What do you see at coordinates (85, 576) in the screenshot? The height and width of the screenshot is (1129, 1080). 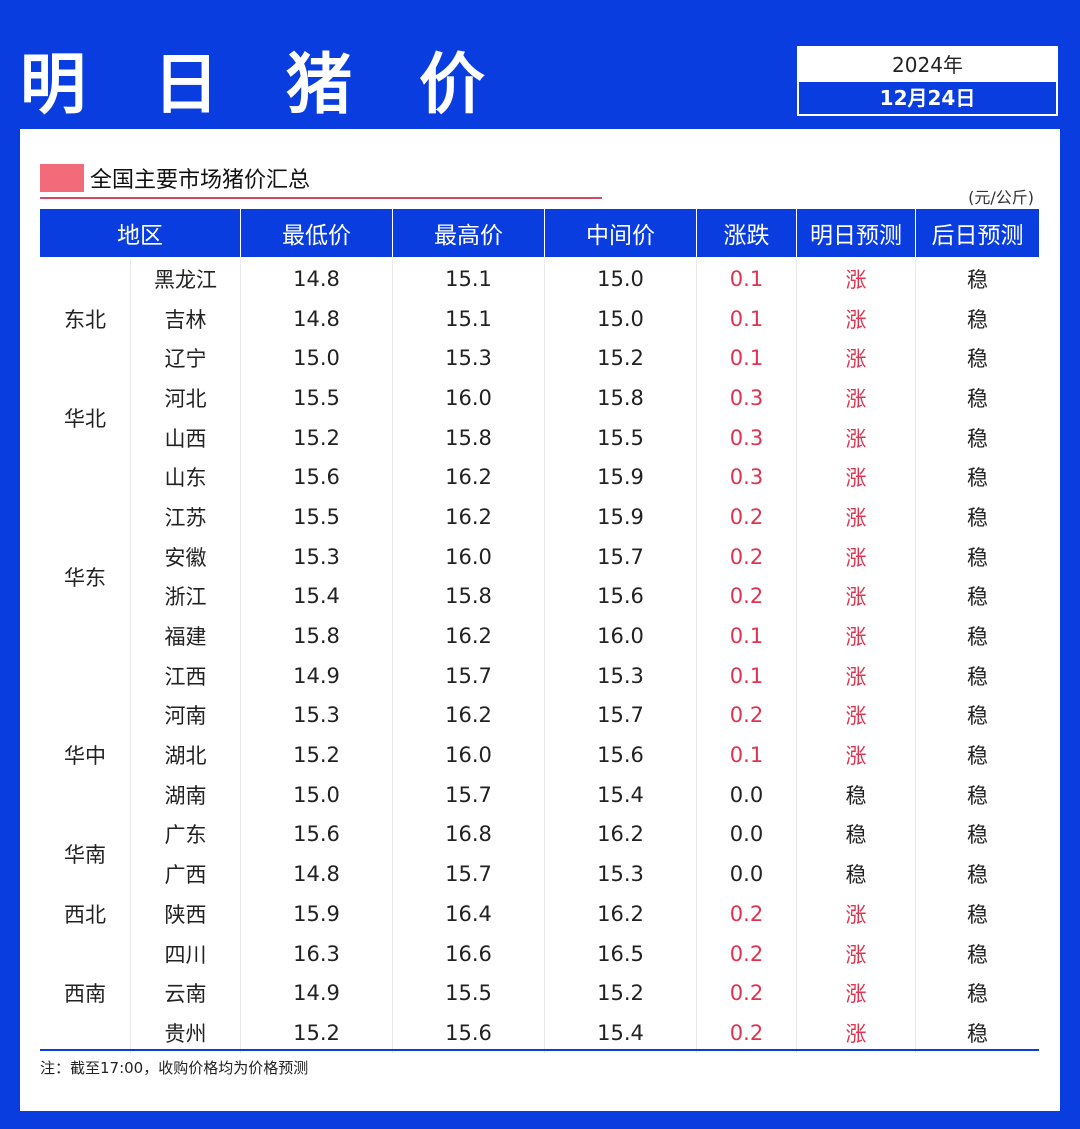 I see `region-cell: 华东` at bounding box center [85, 576].